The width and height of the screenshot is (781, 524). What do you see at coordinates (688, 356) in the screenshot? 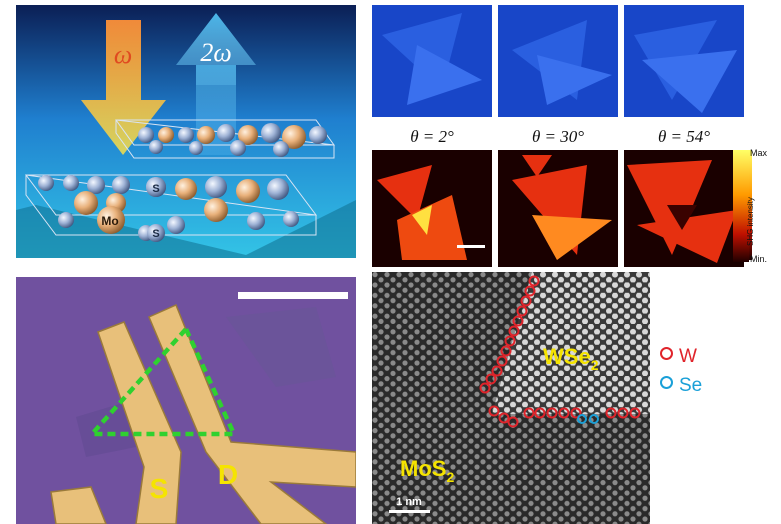
I see `legend-w-label: W` at bounding box center [688, 356].